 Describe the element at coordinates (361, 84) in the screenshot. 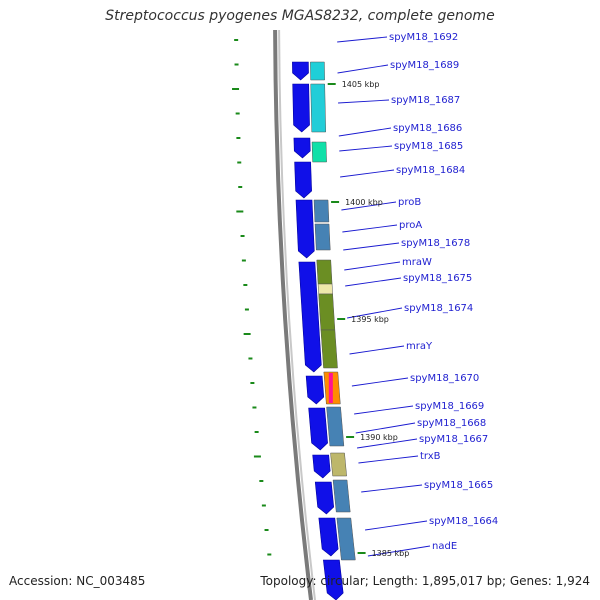

I see `kbp-label: 1405 kbp` at that location.